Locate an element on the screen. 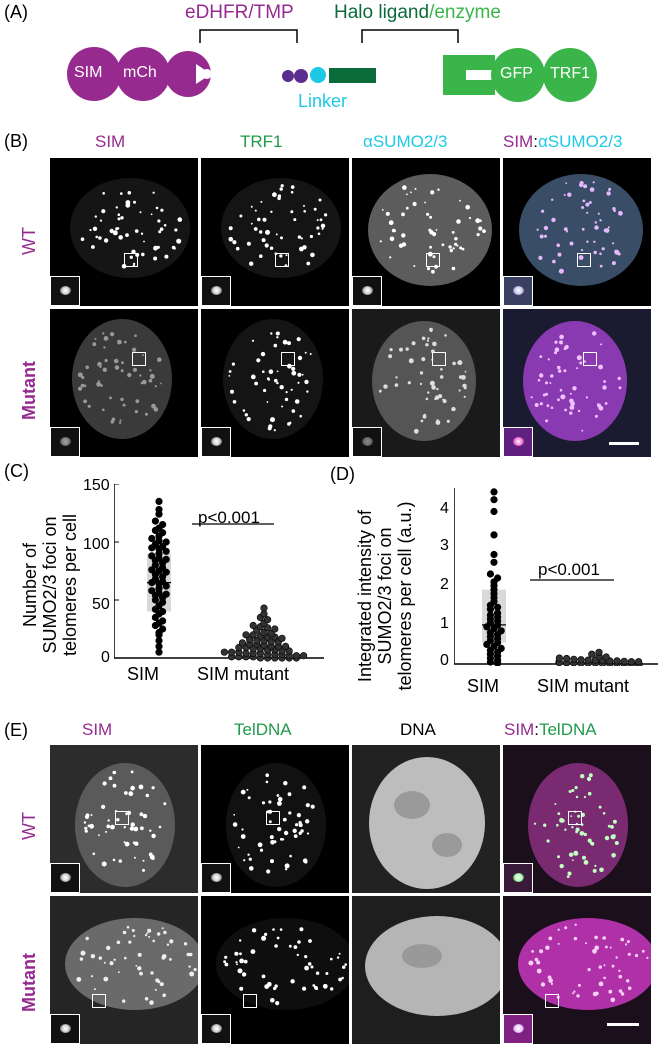  panel-c-letter: (C) is located at coordinates (16, 471).